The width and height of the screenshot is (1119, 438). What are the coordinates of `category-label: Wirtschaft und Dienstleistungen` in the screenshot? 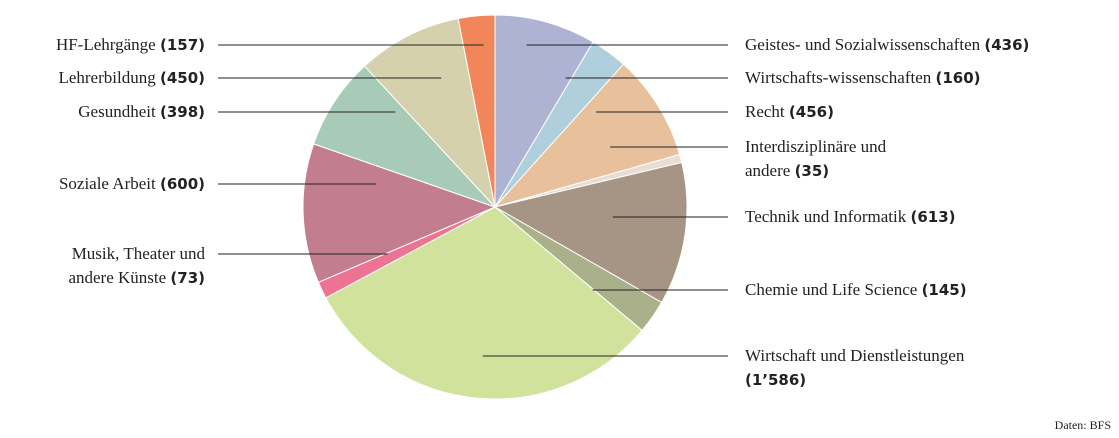 It's located at (855, 355).